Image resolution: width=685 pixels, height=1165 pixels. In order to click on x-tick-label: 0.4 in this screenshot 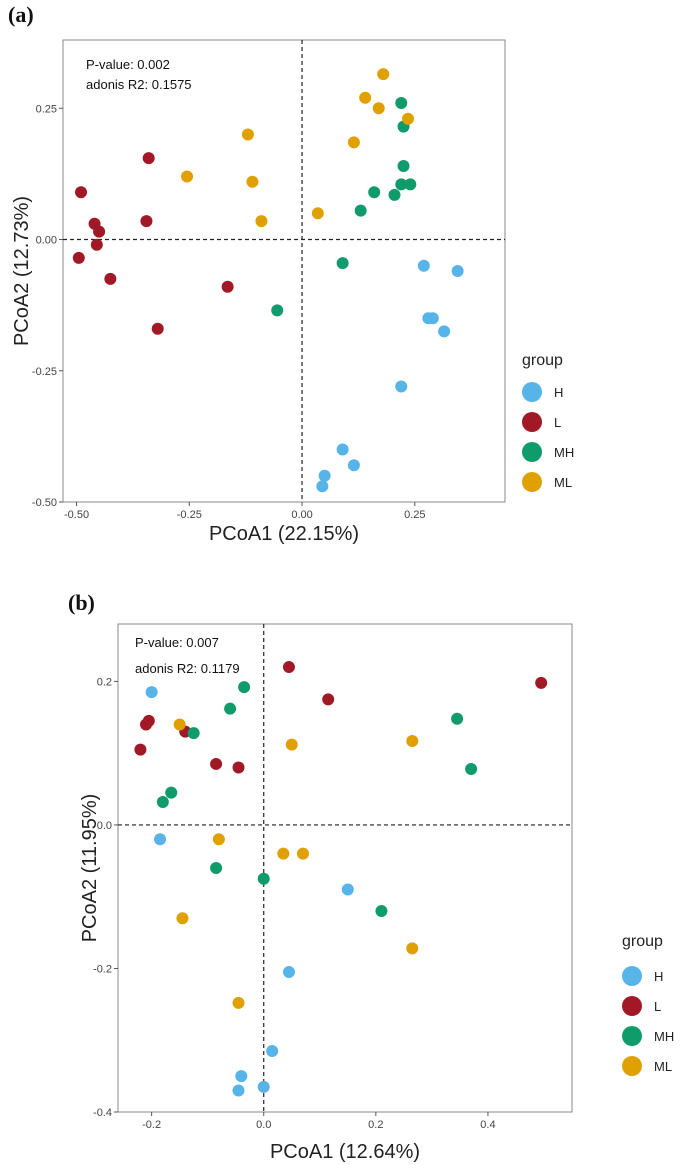, I will do `click(487, 1125)`.